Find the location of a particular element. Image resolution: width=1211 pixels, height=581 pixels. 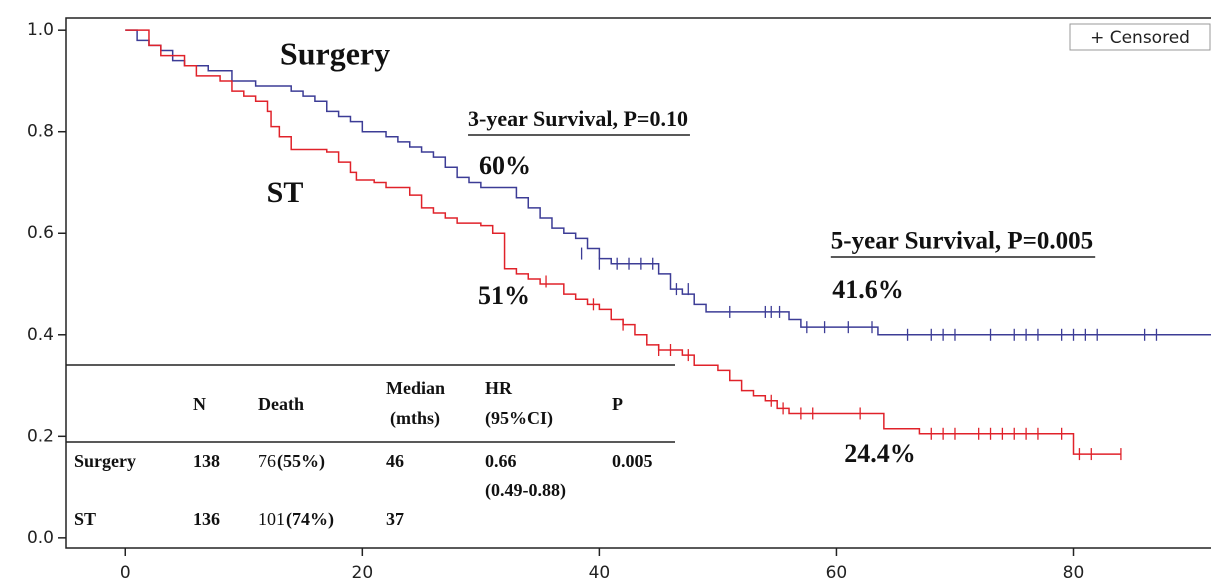

table-cell: Surgery is located at coordinates (105, 461).